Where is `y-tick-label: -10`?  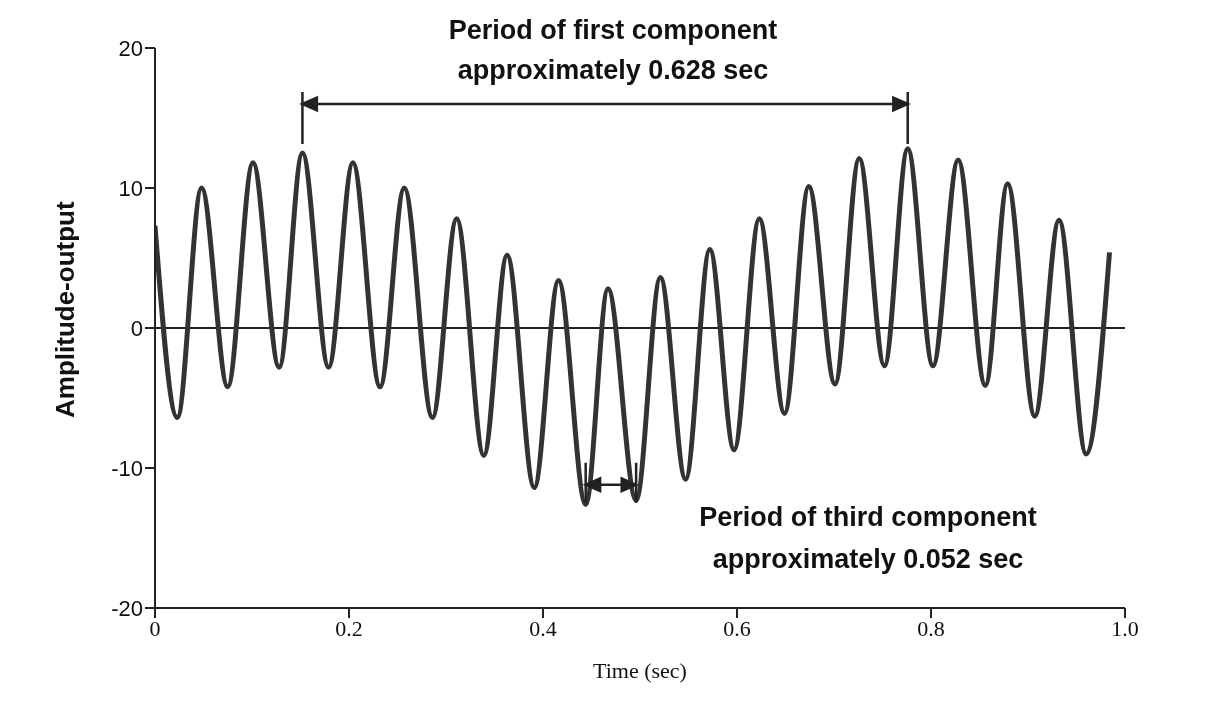
y-tick-label: -10 is located at coordinates (127, 468).